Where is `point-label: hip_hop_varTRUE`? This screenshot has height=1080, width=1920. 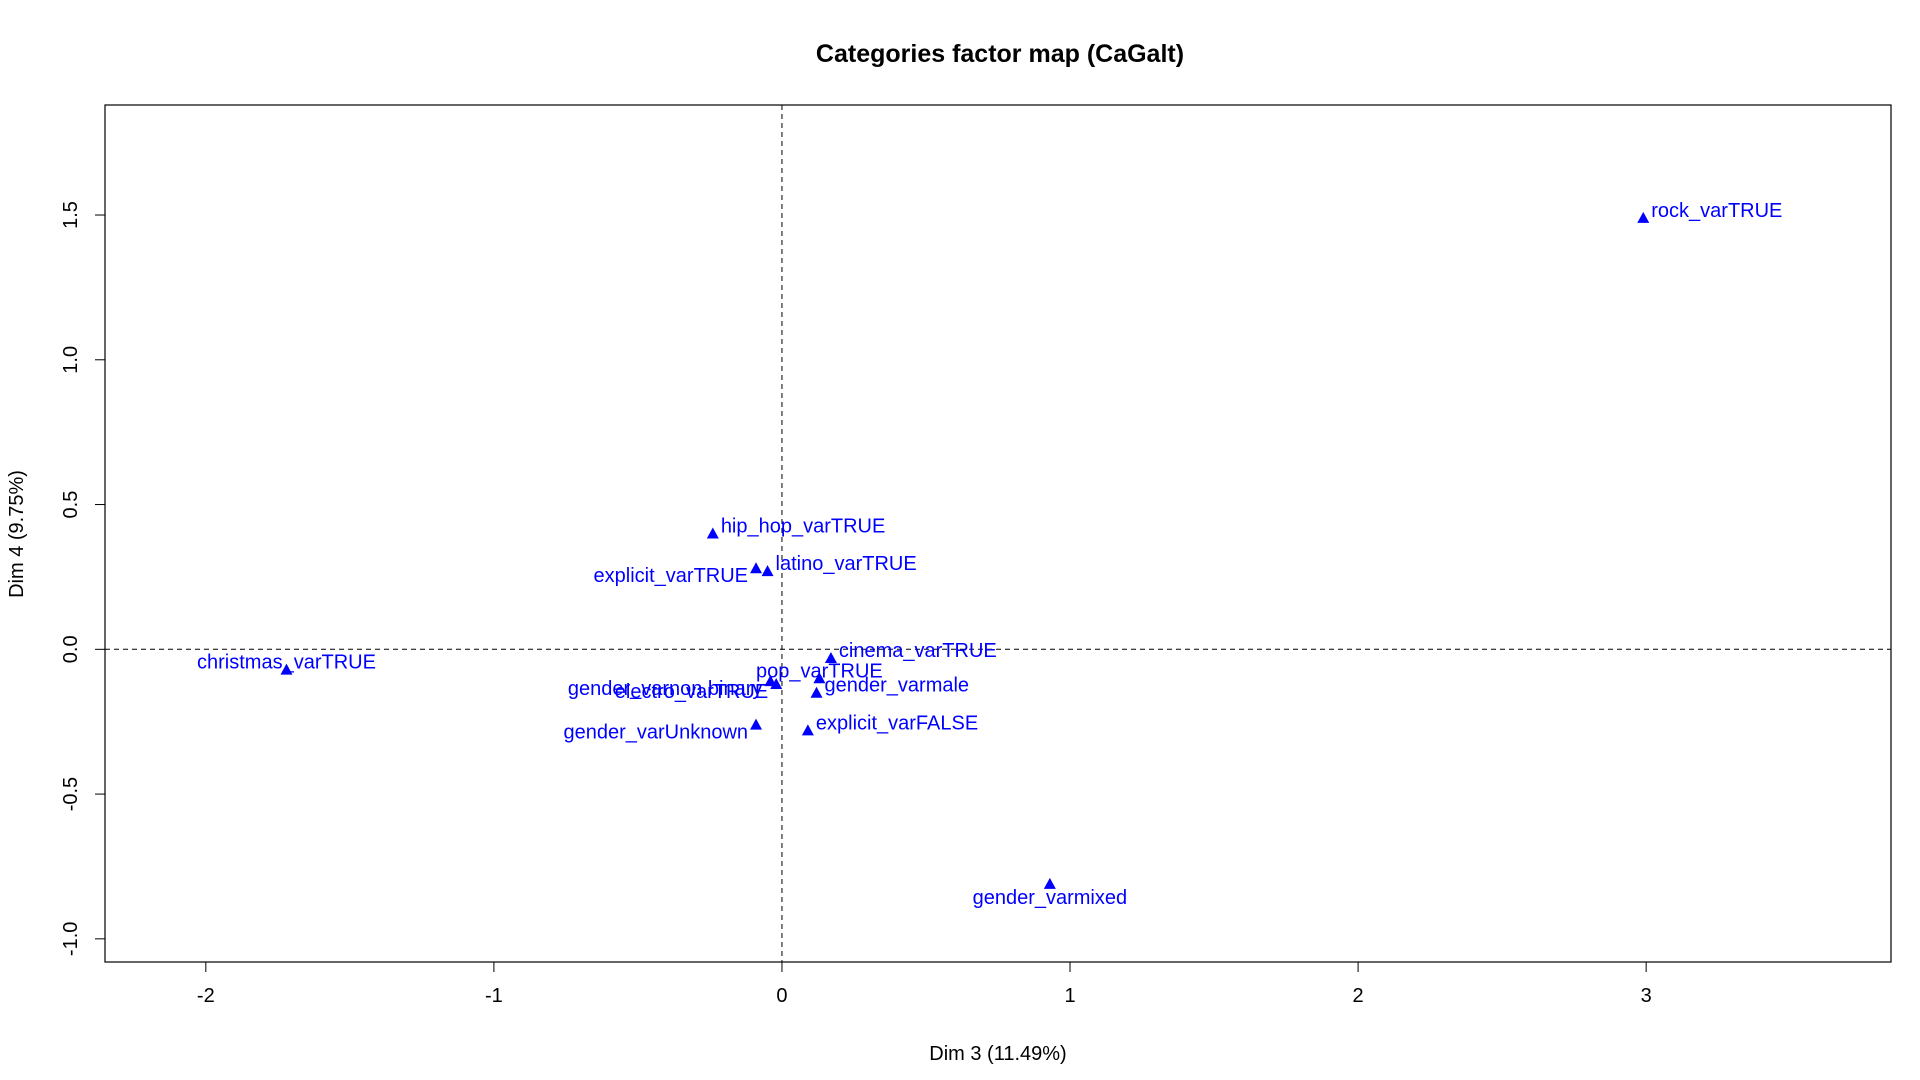 point-label: hip_hop_varTRUE is located at coordinates (803, 527).